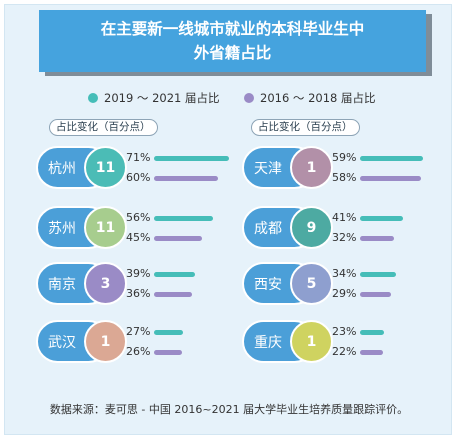 The image size is (458, 441). What do you see at coordinates (344, 217) in the screenshot?
I see `recent-pct-label: 41%` at bounding box center [344, 217].